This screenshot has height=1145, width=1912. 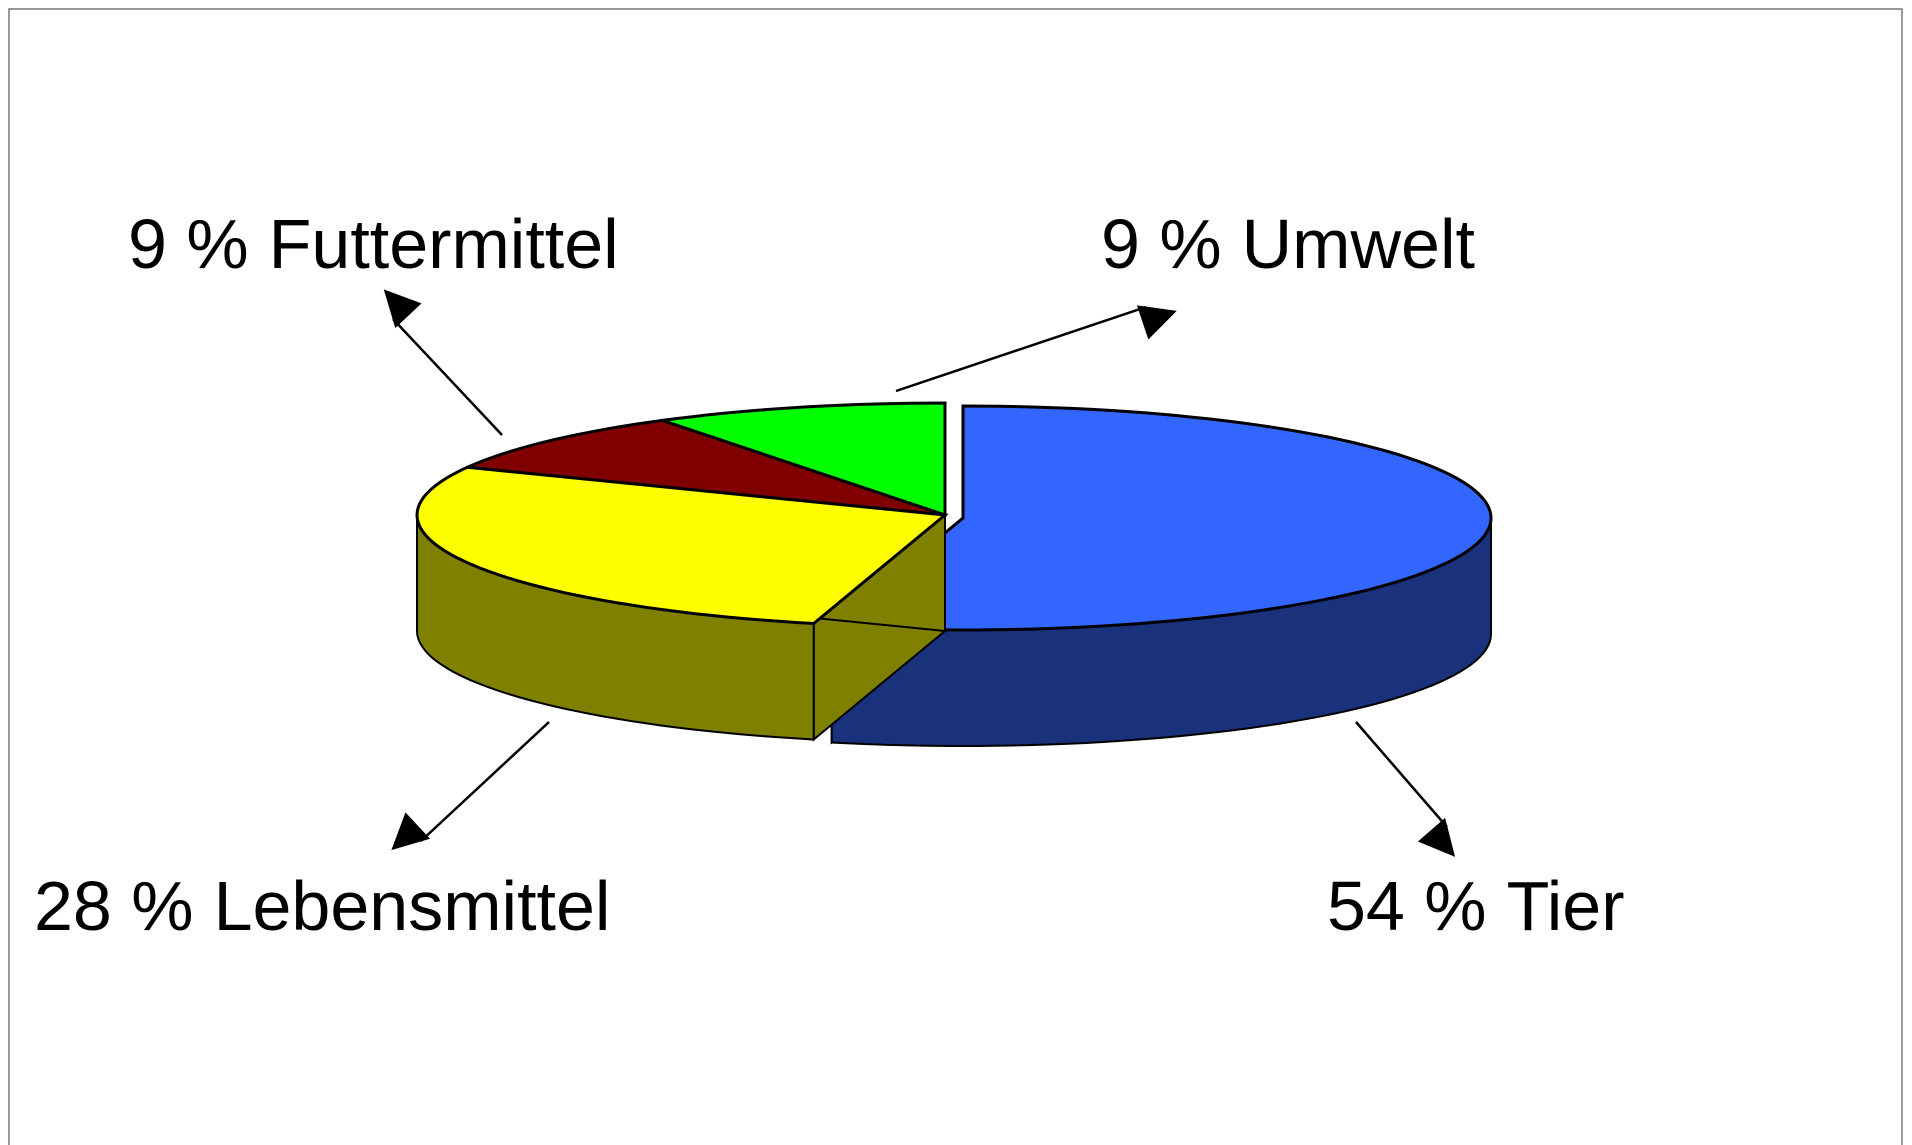 I want to click on category-label: Futtermittel, so click(x=444, y=244).